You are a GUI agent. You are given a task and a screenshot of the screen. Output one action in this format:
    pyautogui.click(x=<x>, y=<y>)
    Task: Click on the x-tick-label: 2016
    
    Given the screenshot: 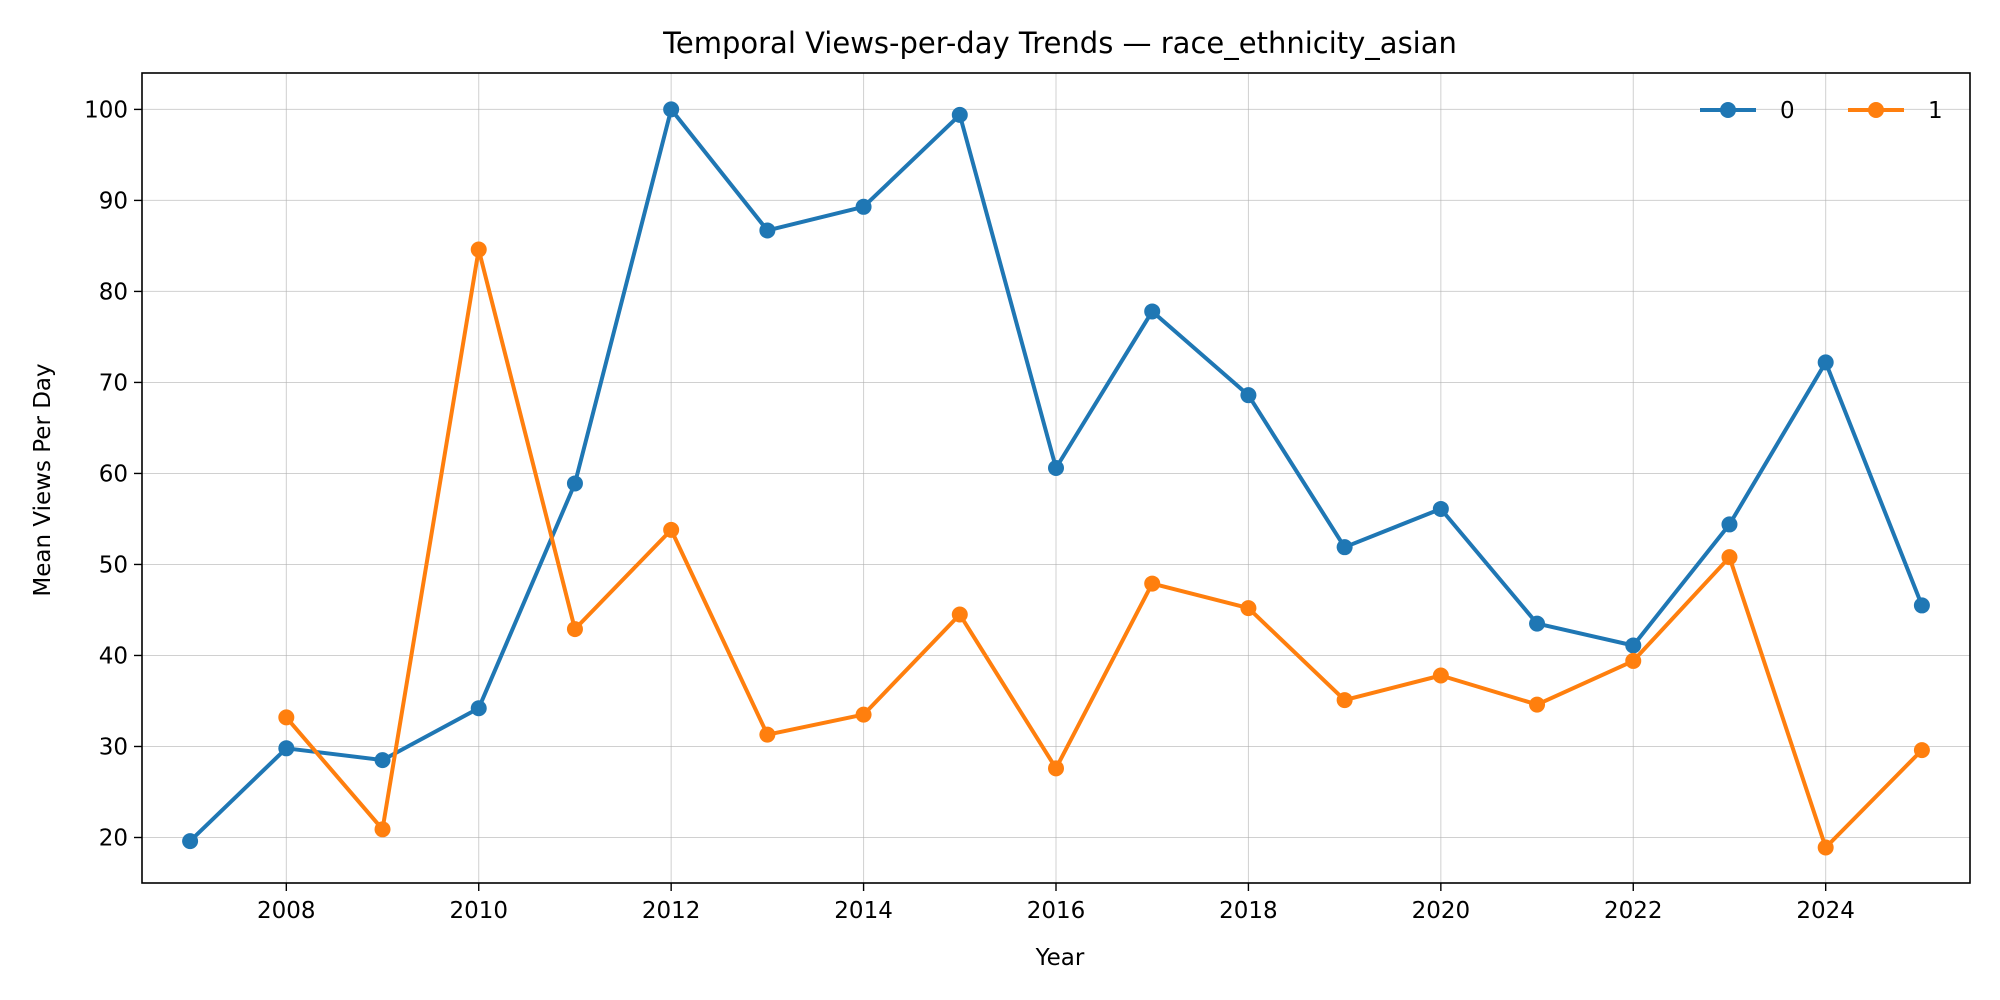 What is the action you would take?
    pyautogui.click(x=1056, y=911)
    